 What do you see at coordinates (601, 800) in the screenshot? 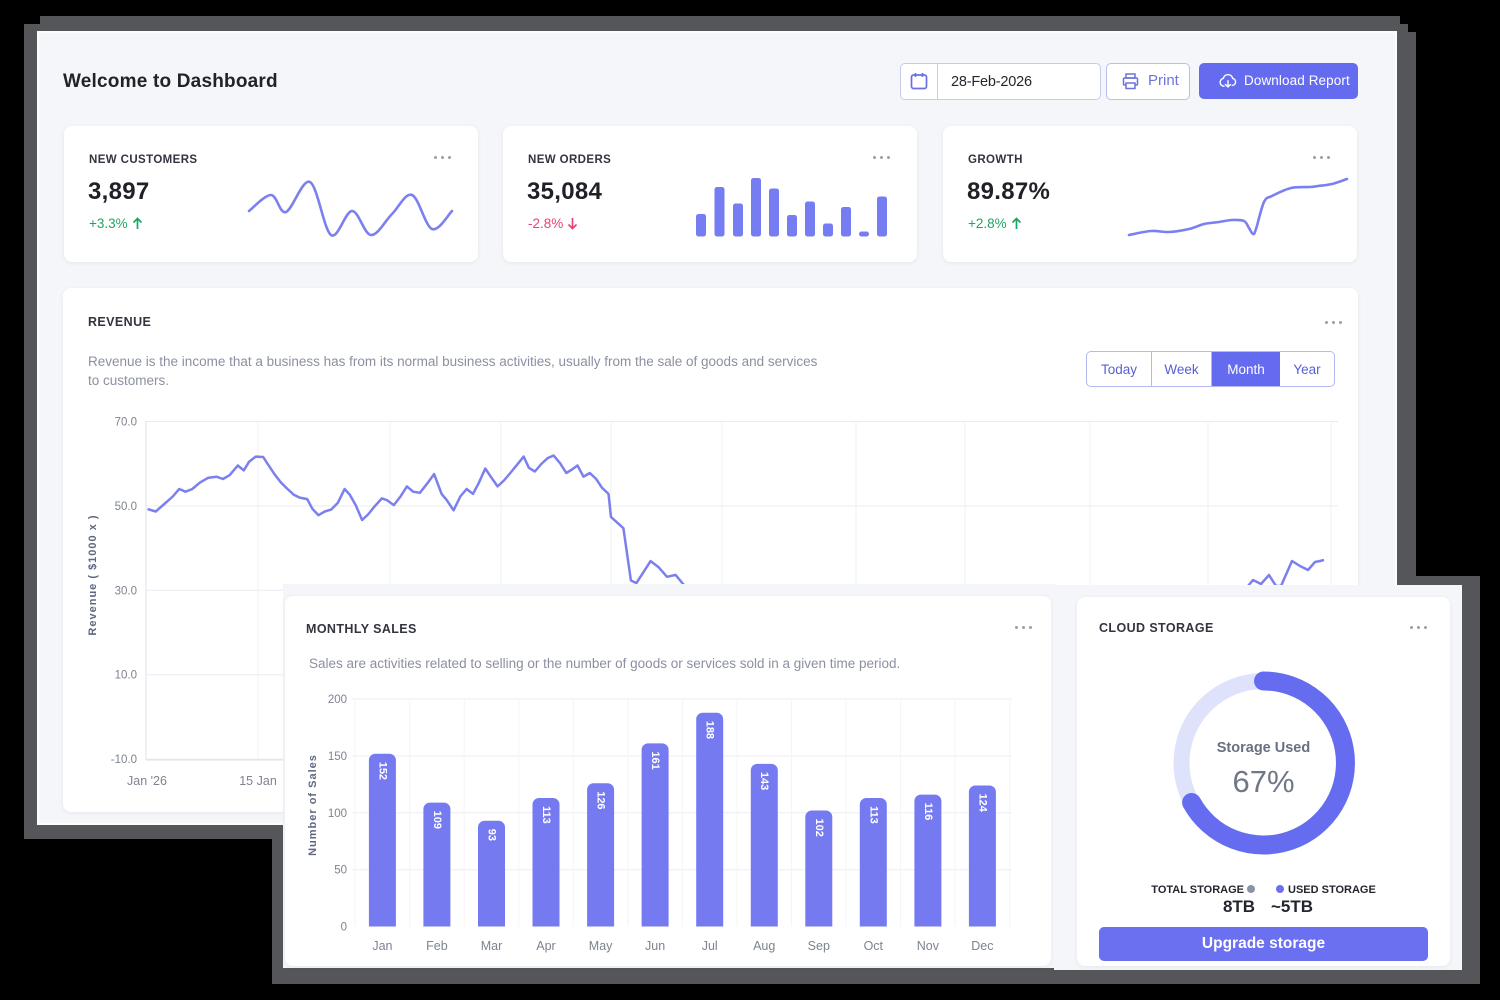
I see `svg-text: 126` at bounding box center [601, 800].